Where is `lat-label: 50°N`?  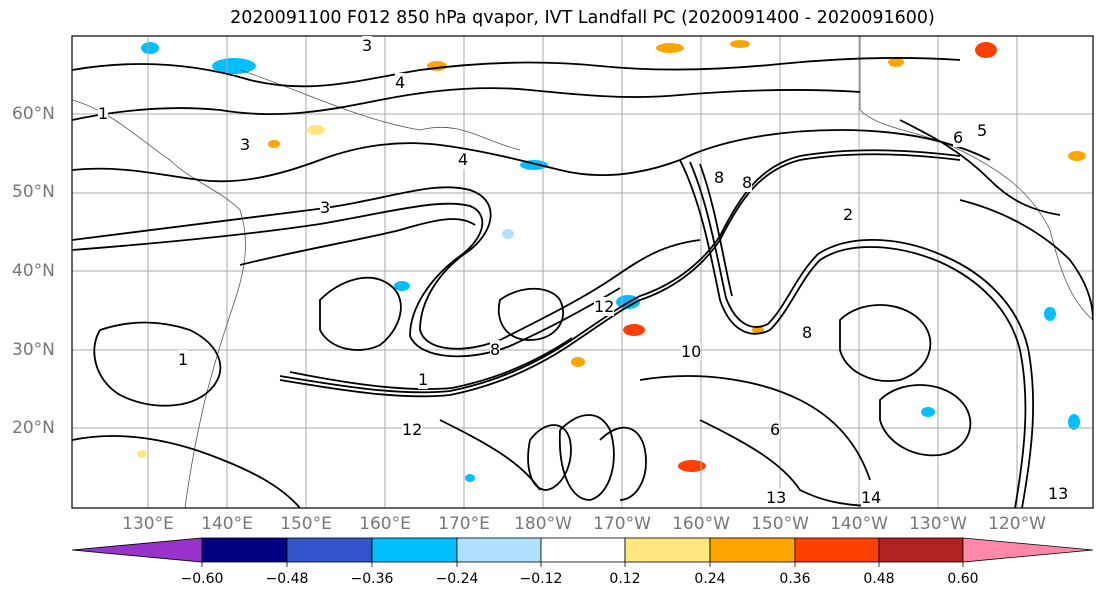
lat-label: 50°N is located at coordinates (33, 192).